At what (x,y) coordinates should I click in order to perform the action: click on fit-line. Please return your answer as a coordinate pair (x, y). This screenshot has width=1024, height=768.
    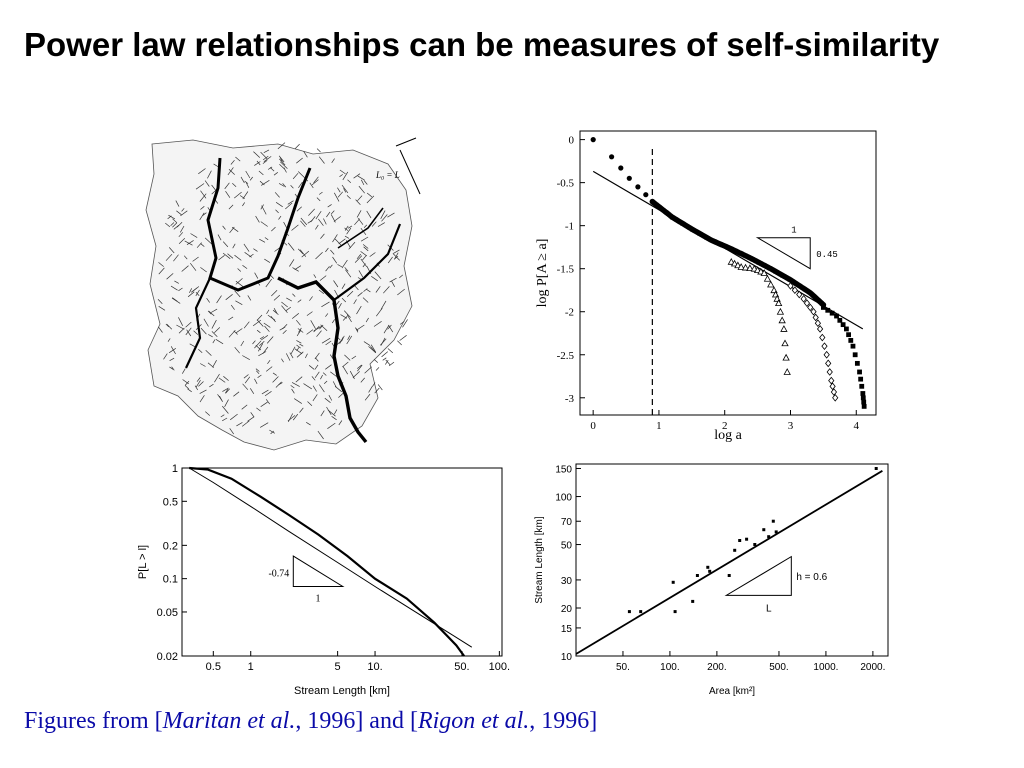
    Looking at the image, I should click on (729, 562).